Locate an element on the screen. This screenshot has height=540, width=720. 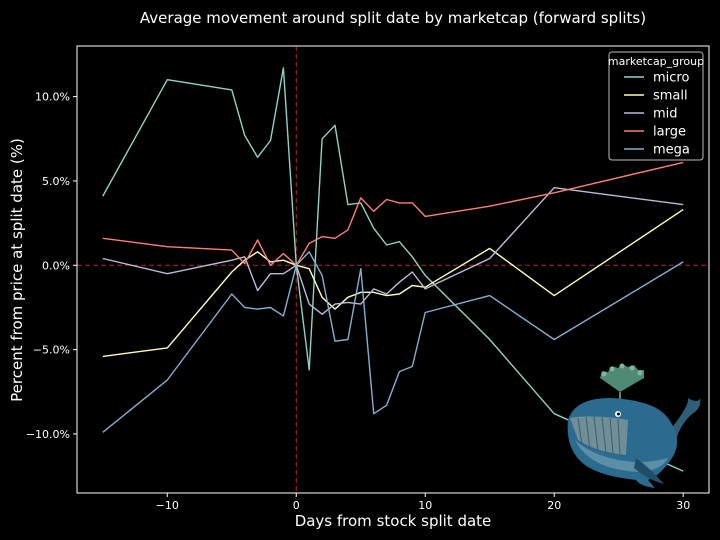
legend-label-mega: mega is located at coordinates (671, 150).